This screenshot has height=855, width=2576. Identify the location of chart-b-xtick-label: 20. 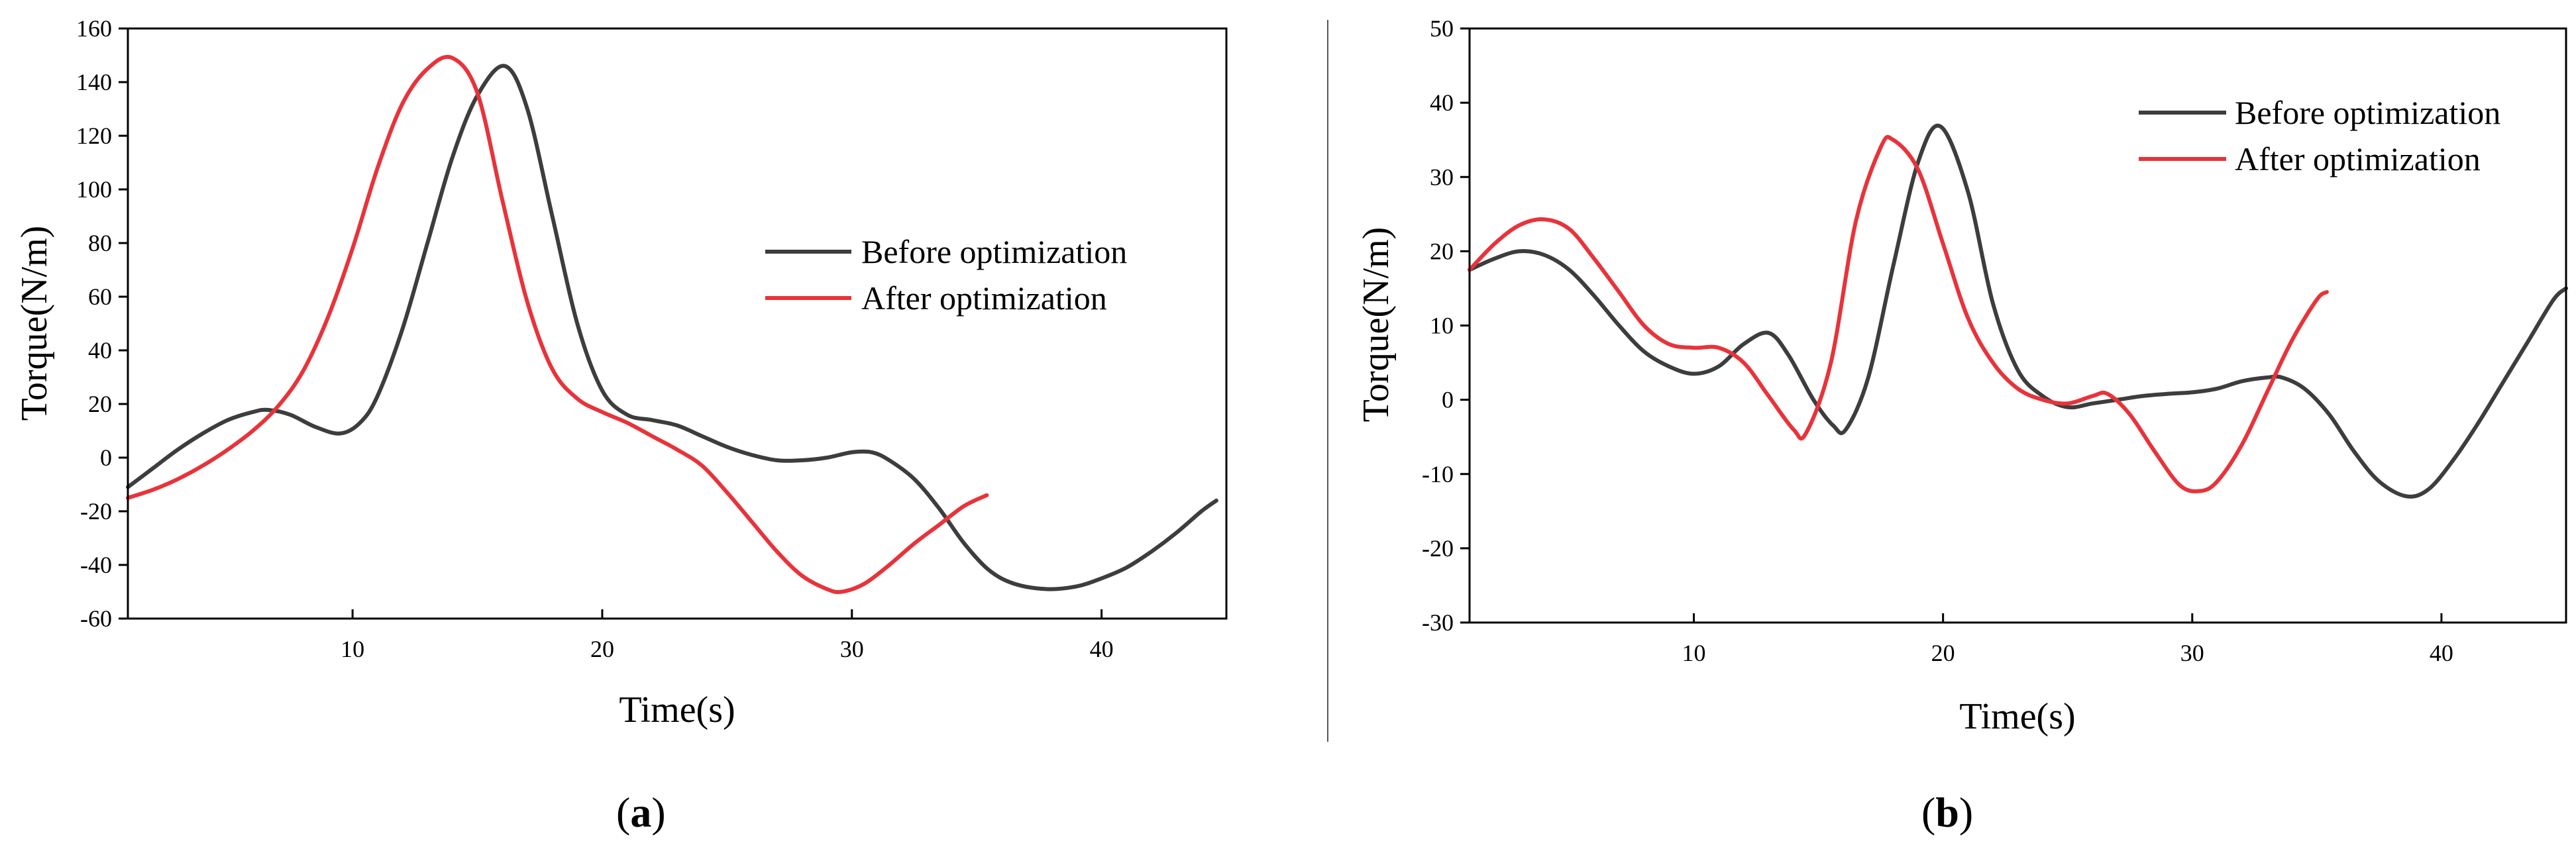
(1943, 653).